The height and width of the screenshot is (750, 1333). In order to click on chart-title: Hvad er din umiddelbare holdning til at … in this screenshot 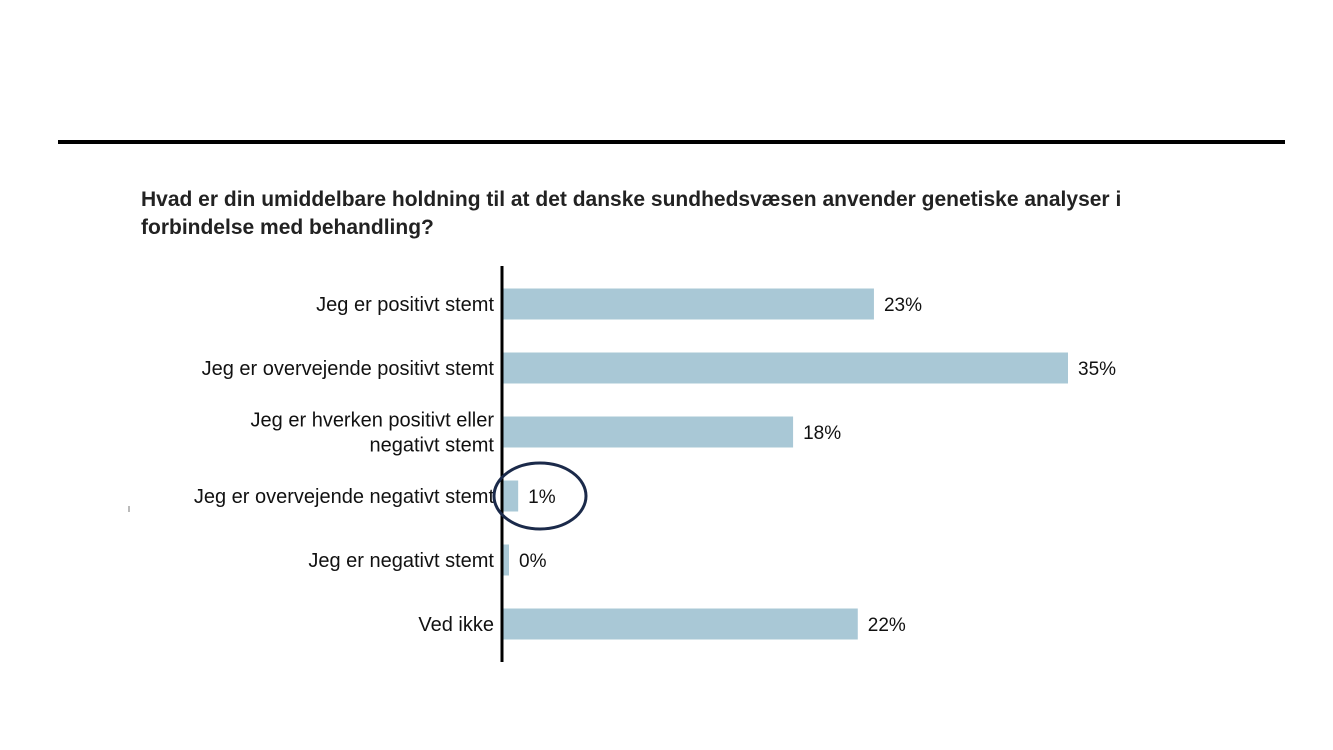, I will do `click(631, 213)`.